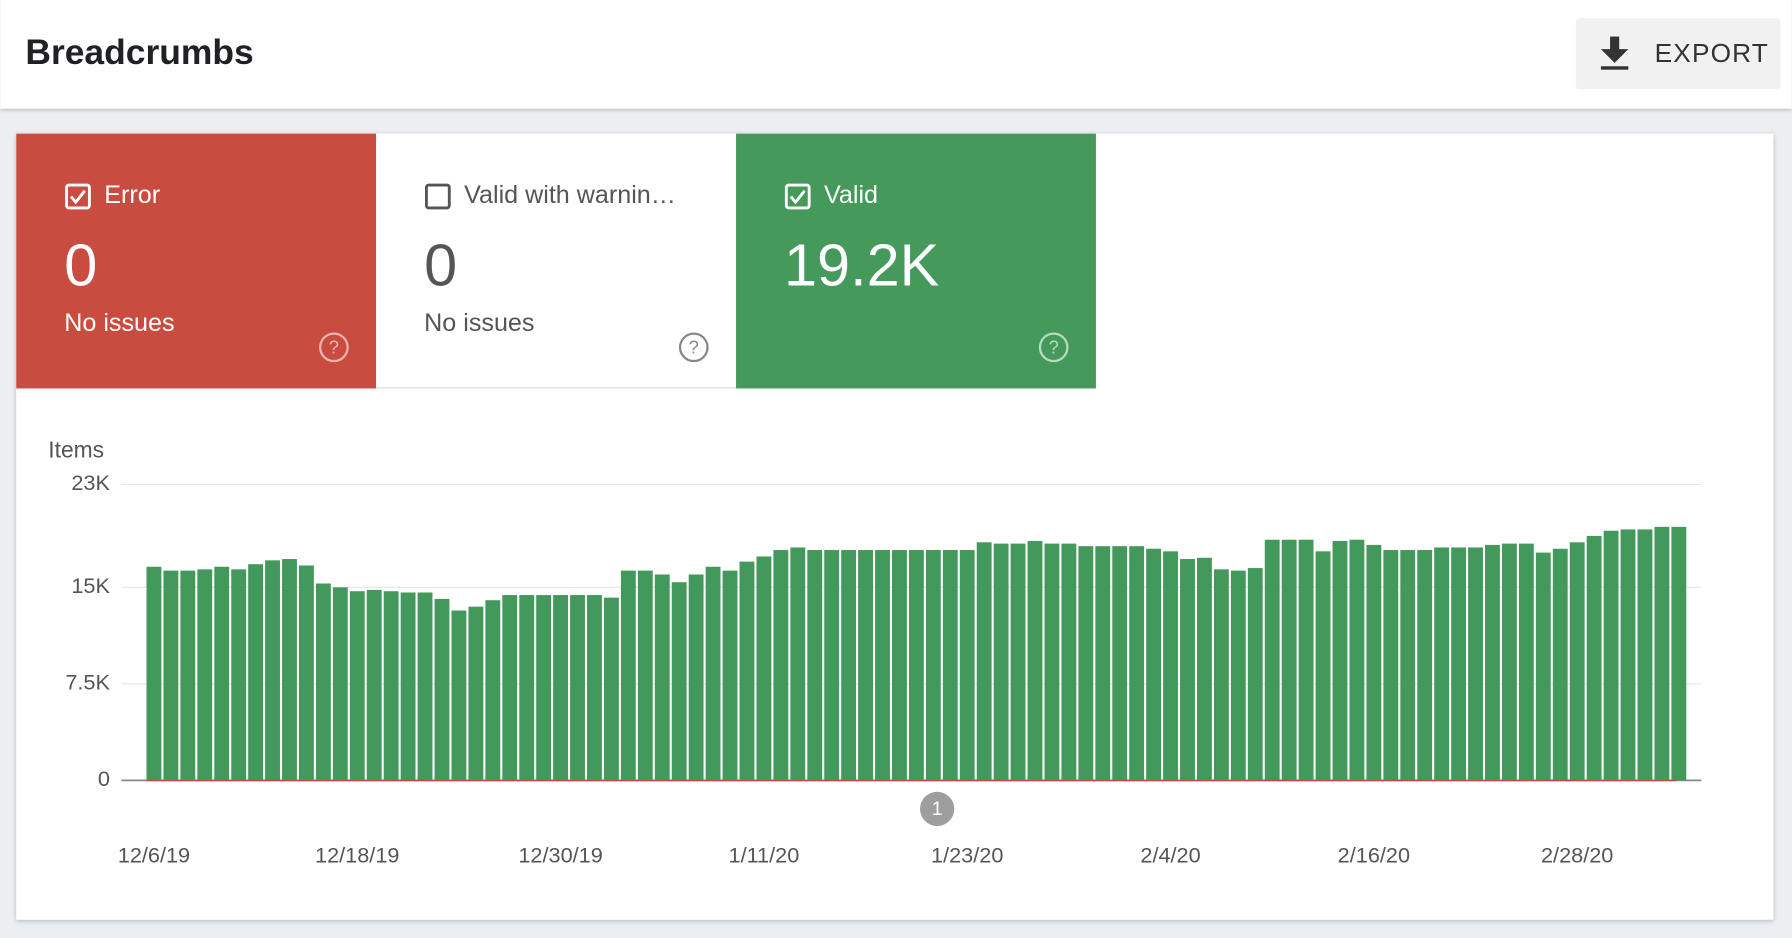 Image resolution: width=1792 pixels, height=938 pixels. Describe the element at coordinates (764, 855) in the screenshot. I see `x-tick-label: 1/11/20` at that location.